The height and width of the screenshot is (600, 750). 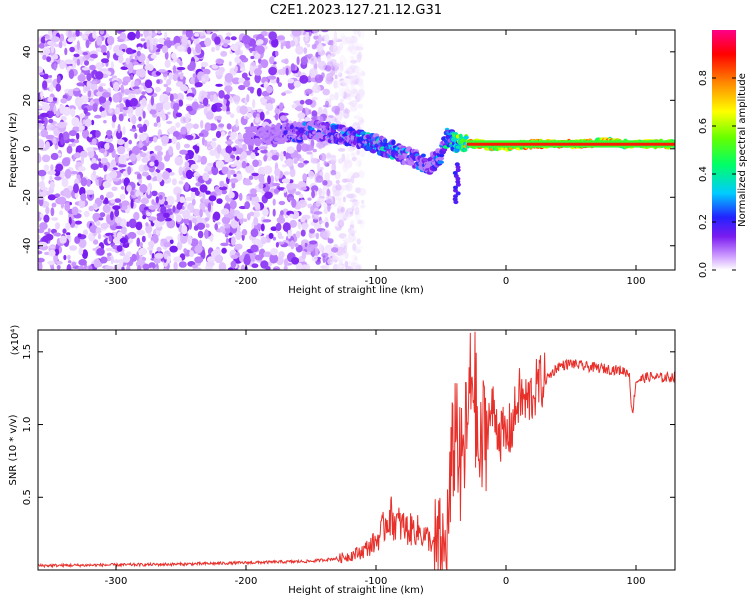 I want to click on spectrogram-y-label: Frequency (Hz), so click(x=13, y=150).